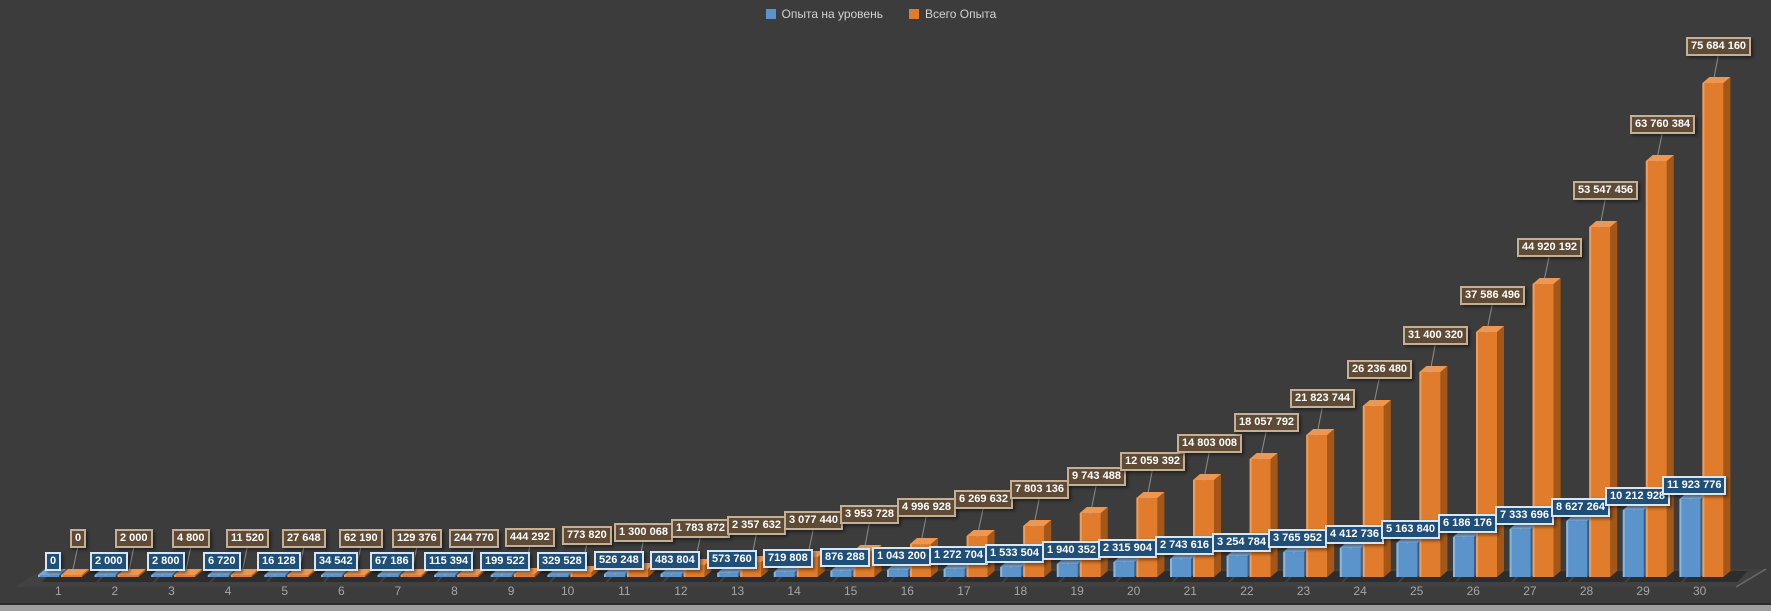  Describe the element at coordinates (285, 591) in the screenshot. I see `x-axis-label: 5` at that location.